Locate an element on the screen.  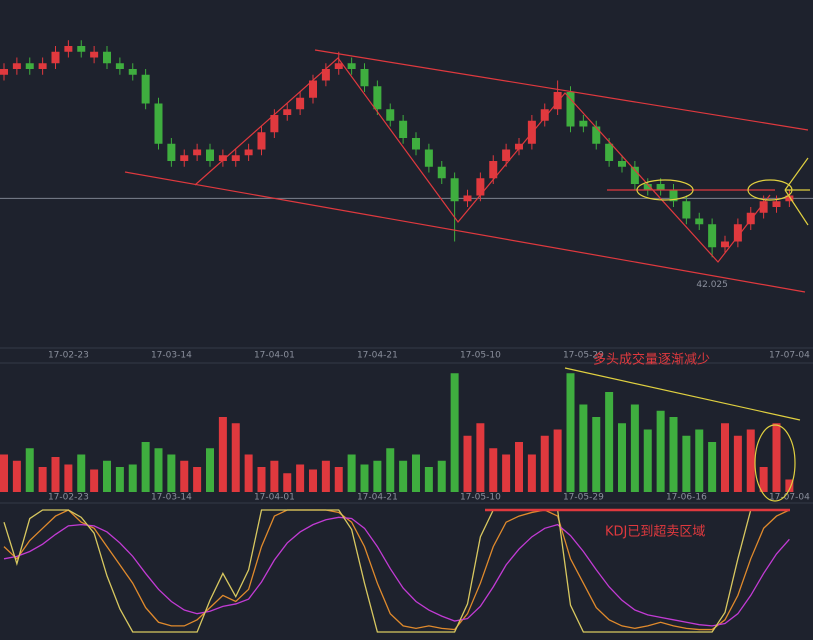
annotation: KDJ已到超卖区域 is located at coordinates (655, 532).